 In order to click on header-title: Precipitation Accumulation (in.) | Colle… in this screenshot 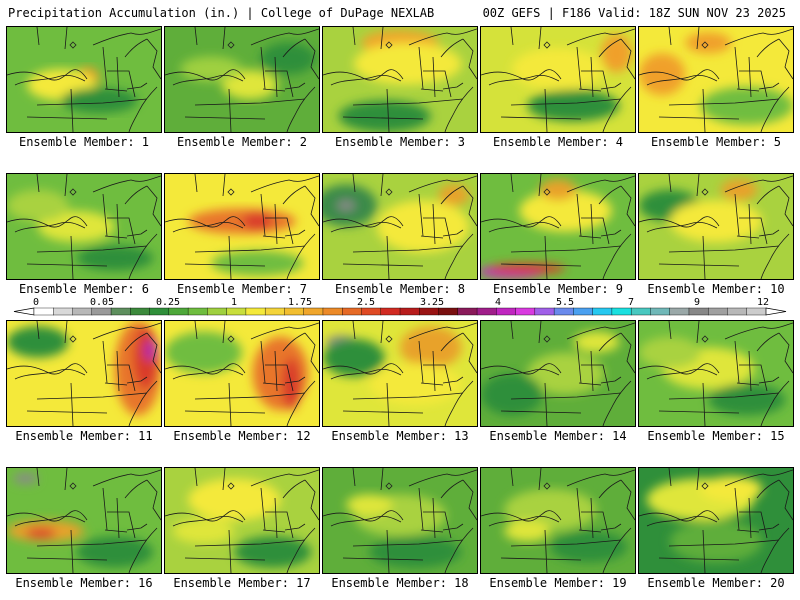, I will do `click(221, 13)`.